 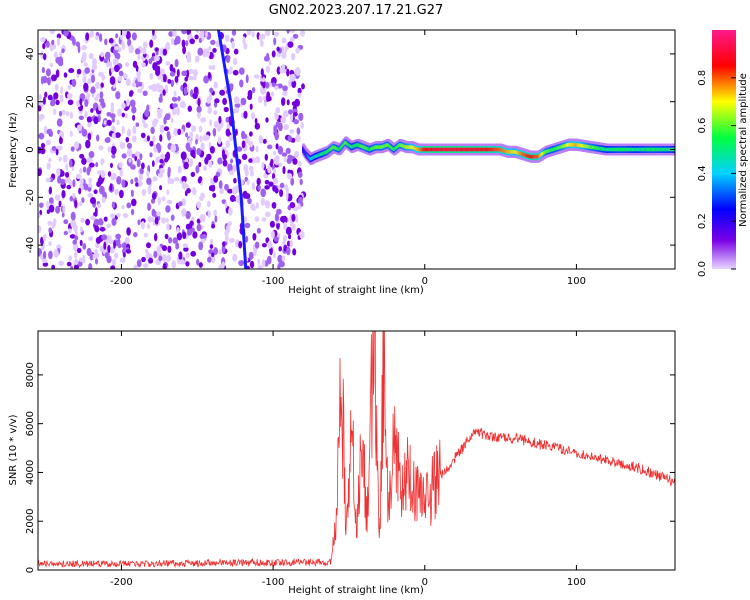 What do you see at coordinates (702, 78) in the screenshot?
I see `colorbar-tick-label: 0.8` at bounding box center [702, 78].